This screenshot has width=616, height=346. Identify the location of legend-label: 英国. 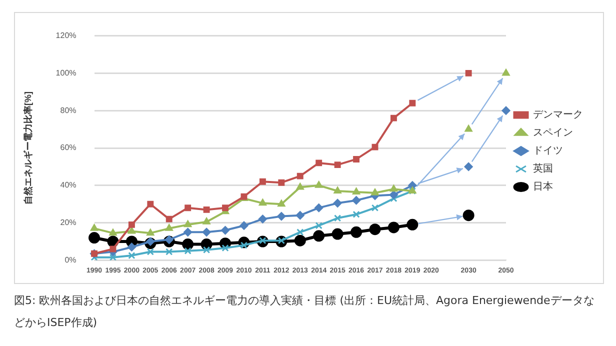
(543, 168).